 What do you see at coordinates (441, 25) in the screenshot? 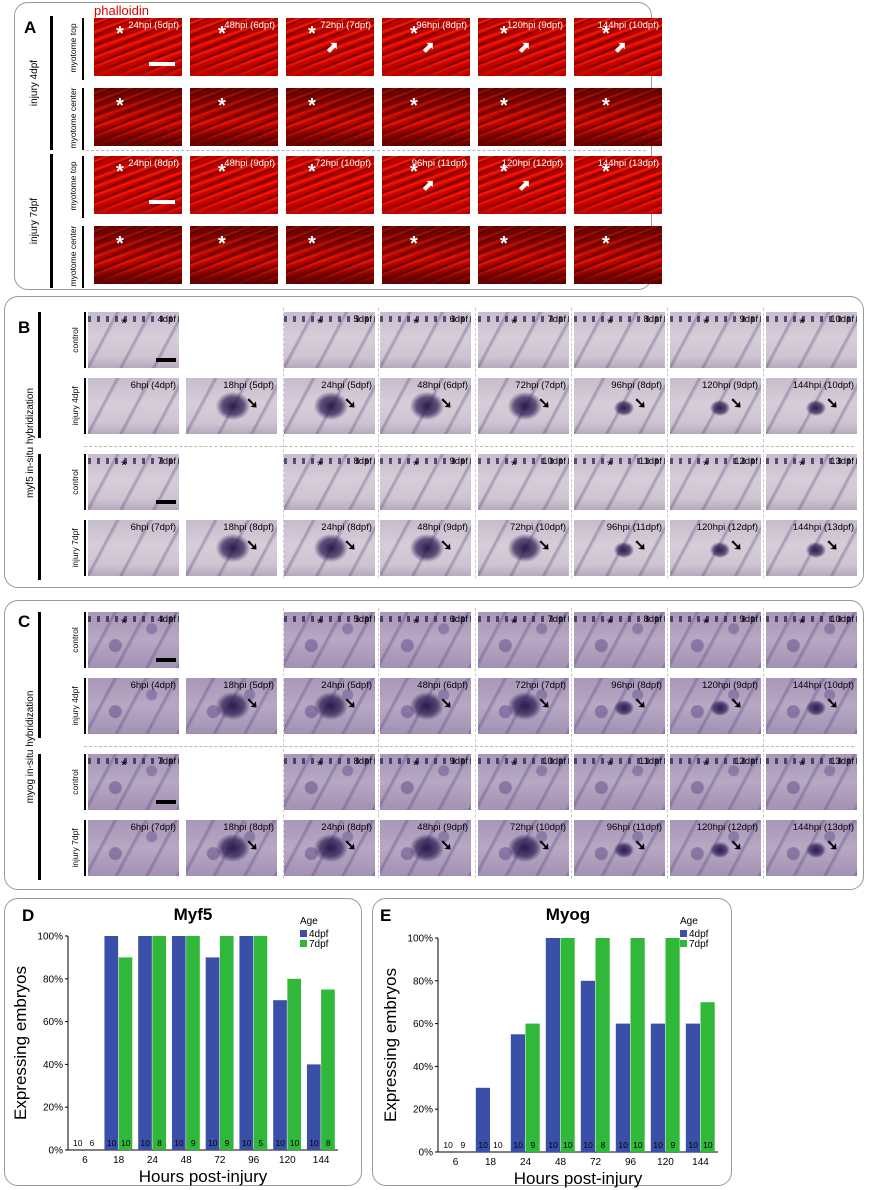
I see `panel-a-tile-label: 96hpi (8dpf)` at bounding box center [441, 25].